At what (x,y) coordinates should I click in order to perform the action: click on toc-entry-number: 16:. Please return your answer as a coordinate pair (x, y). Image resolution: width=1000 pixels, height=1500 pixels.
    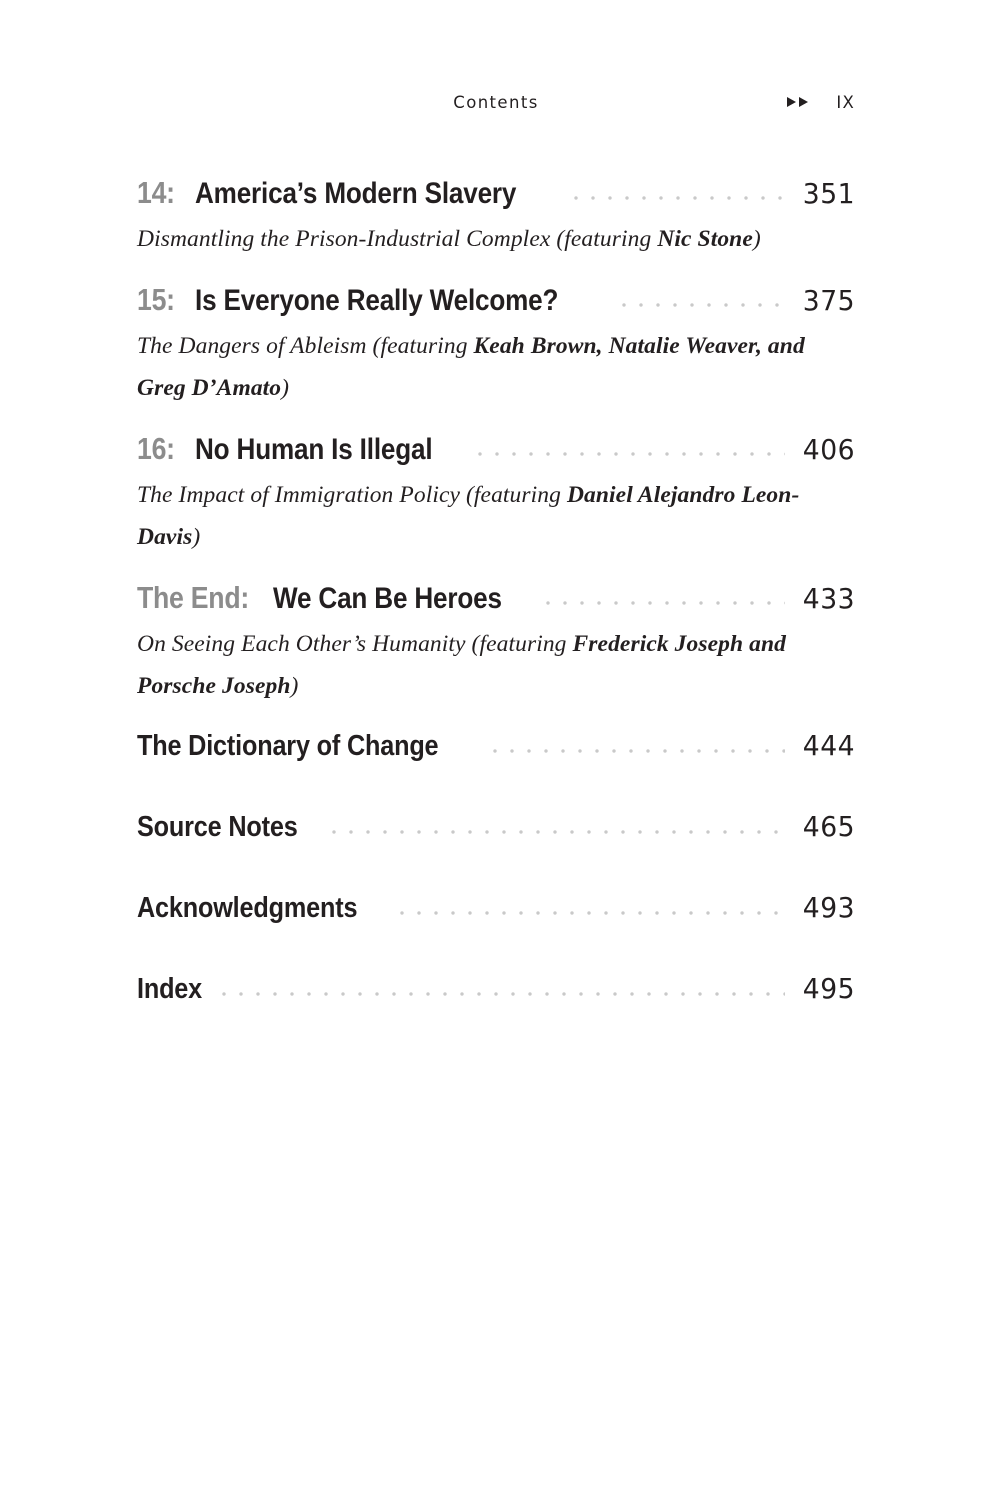
    Looking at the image, I should click on (156, 448).